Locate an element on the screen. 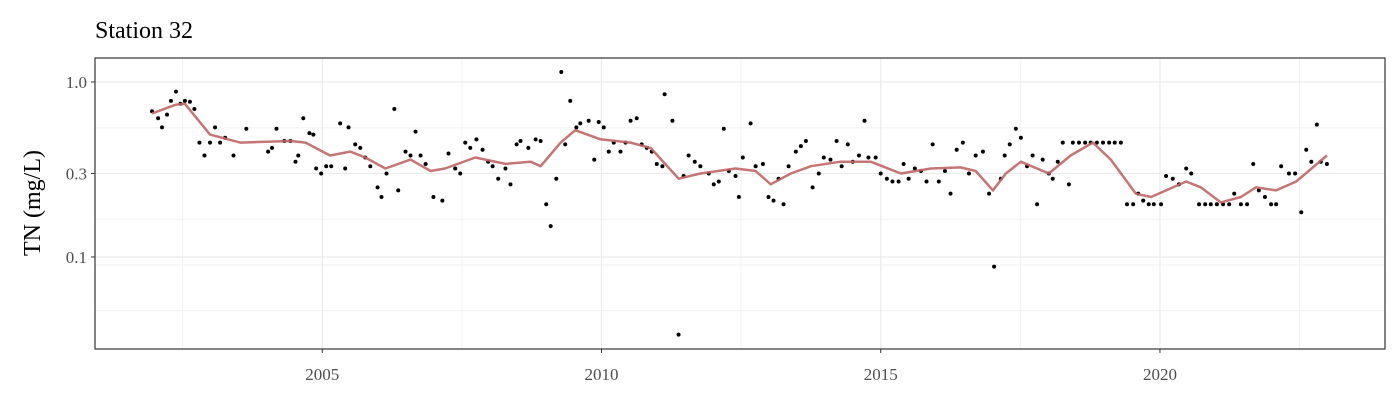 The height and width of the screenshot is (400, 1400). y-tick-label: 1.0 is located at coordinates (76, 82).